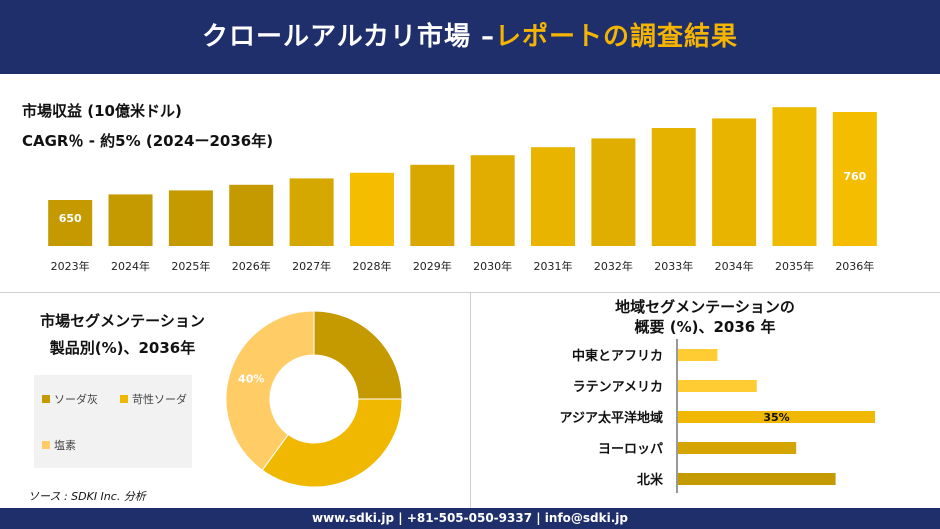 Image resolution: width=940 pixels, height=529 pixels. Describe the element at coordinates (70, 266) in the screenshot. I see `x-tick-label: 2023年` at that location.